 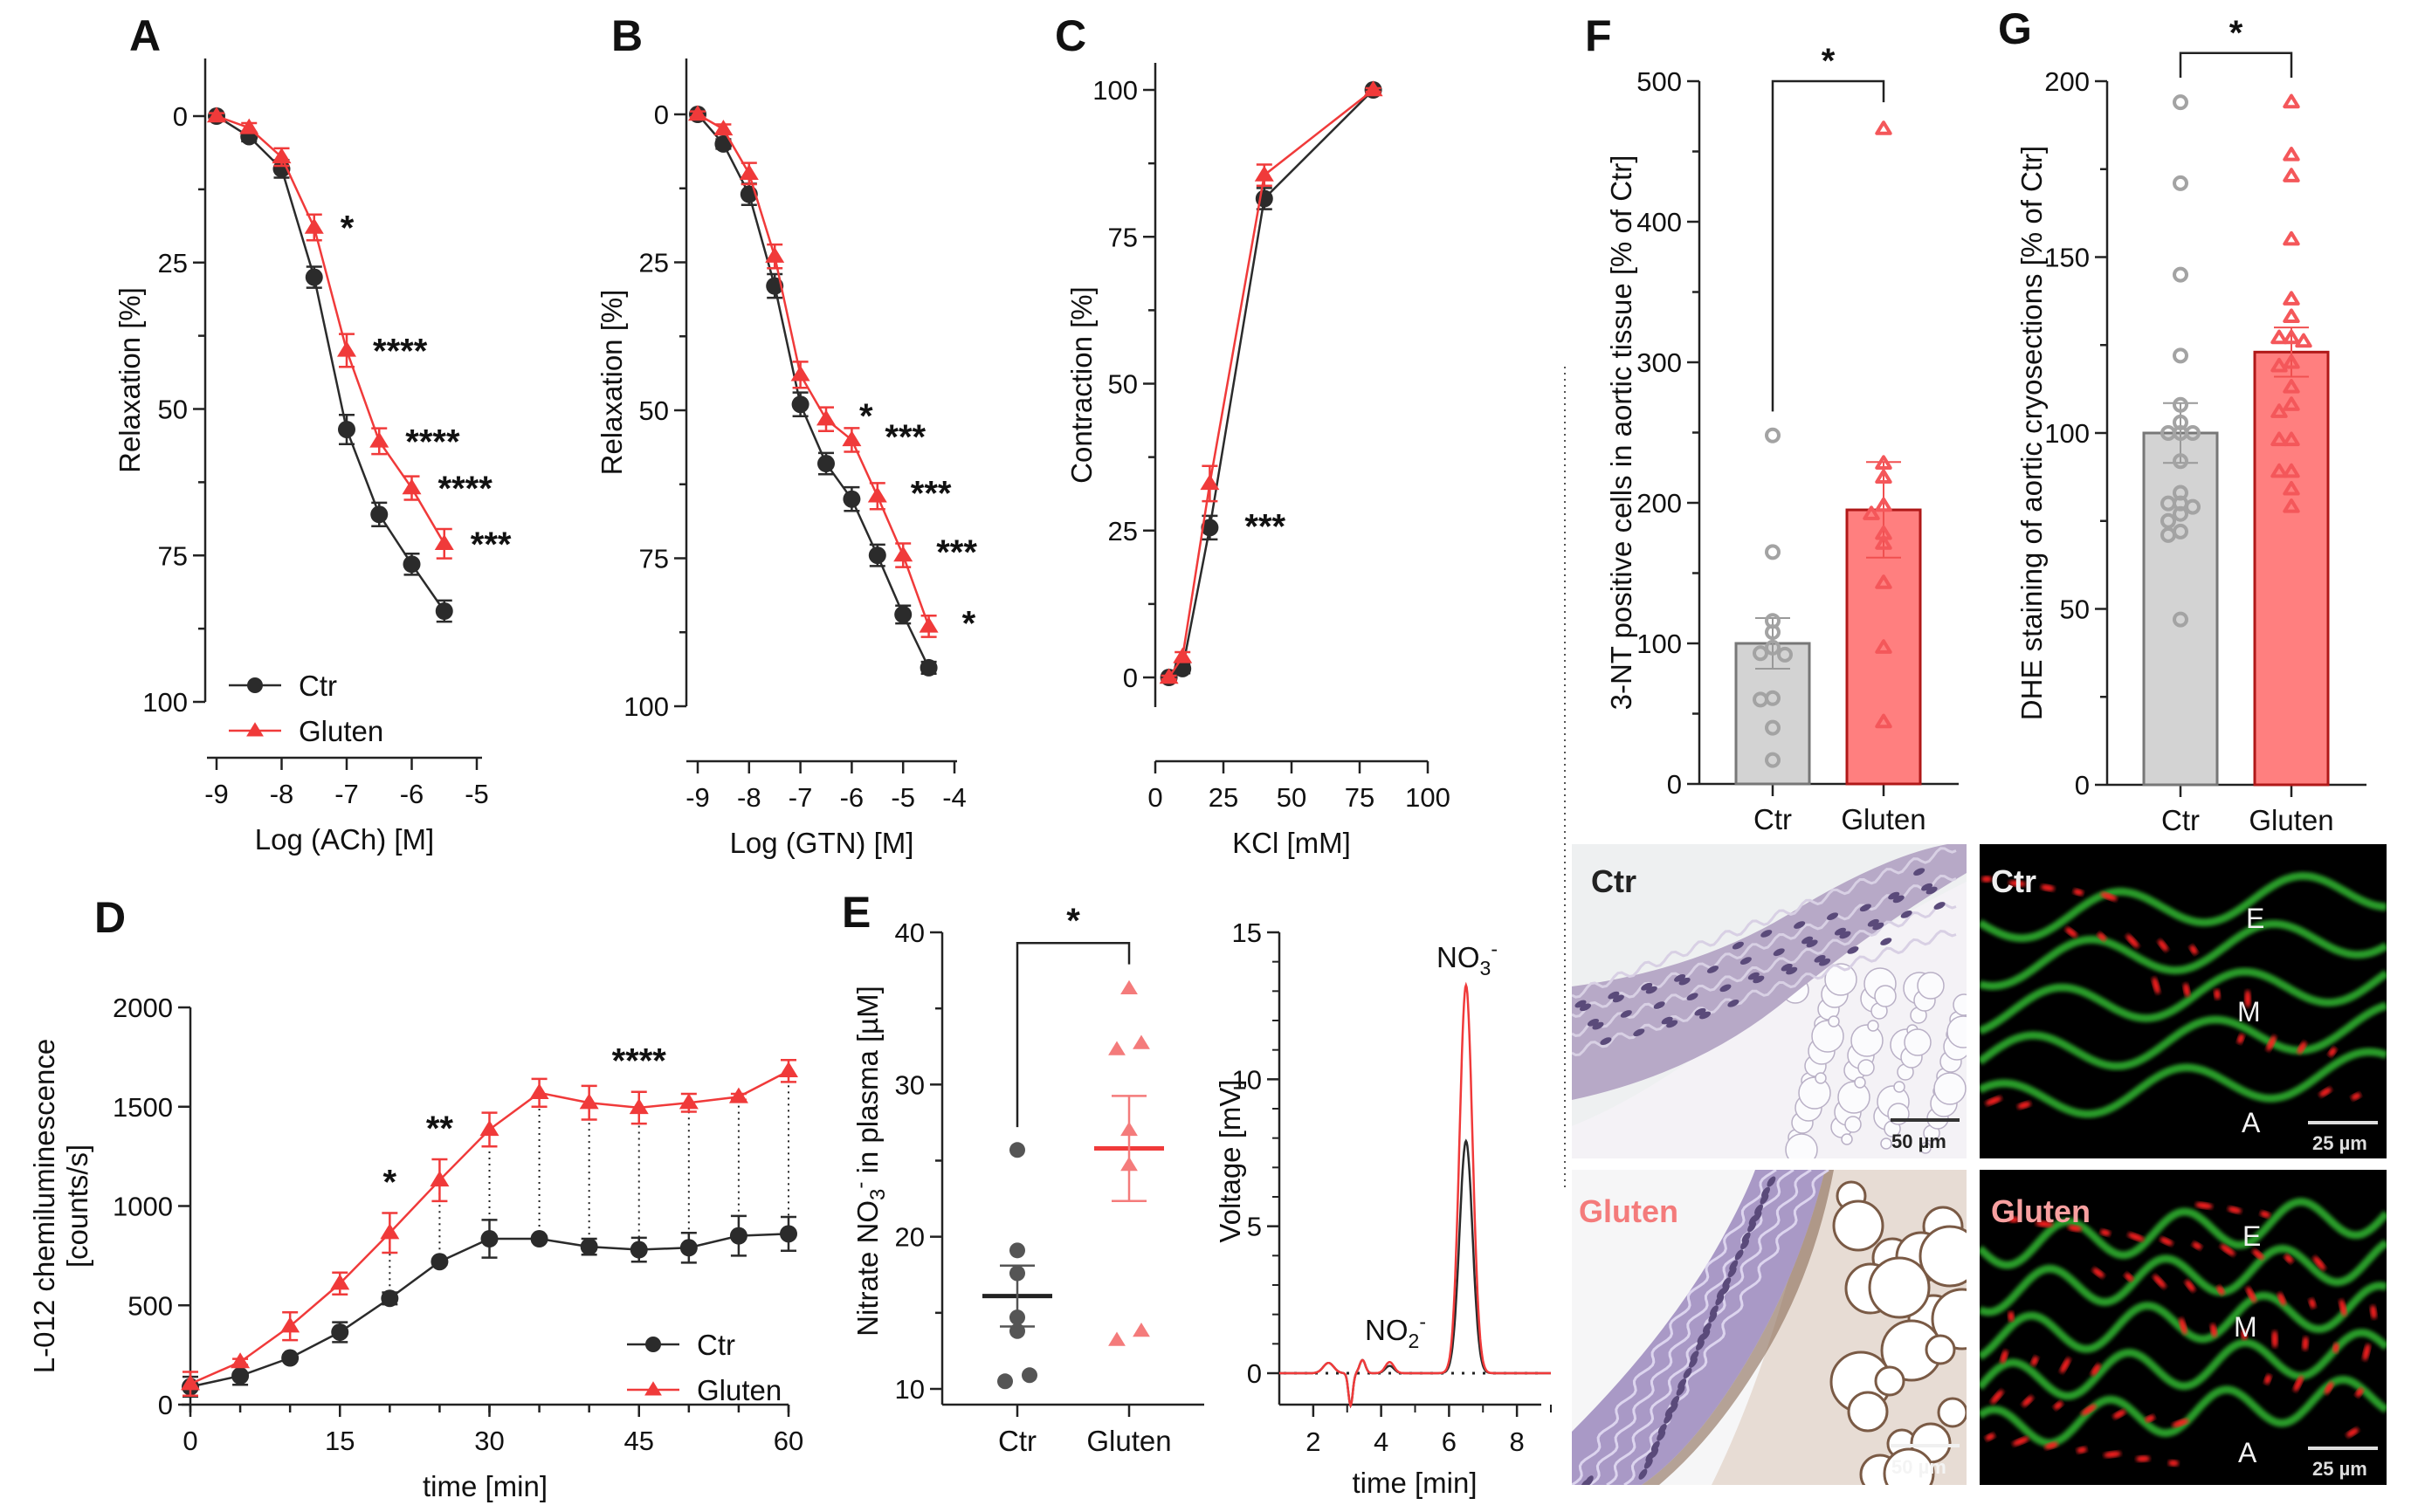 I want to click on y-tick-label: 400, so click(x=1659, y=222).